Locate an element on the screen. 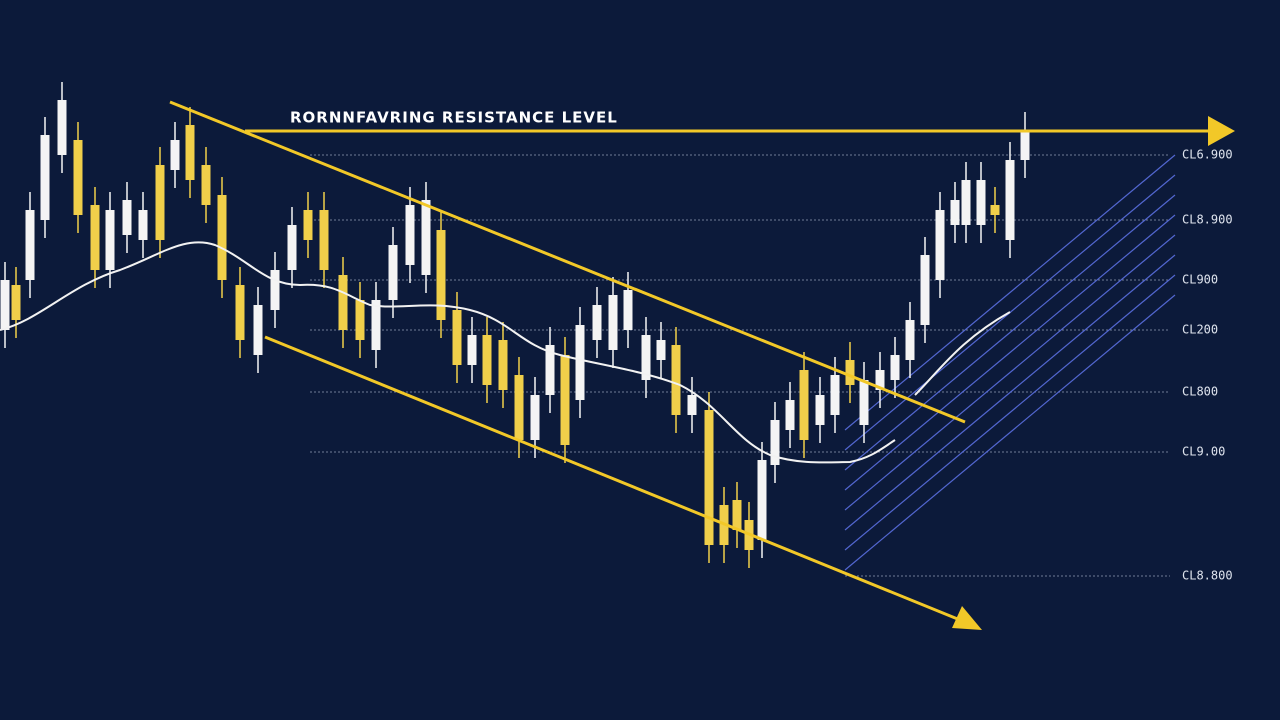 This screenshot has height=720, width=1280. level-label: CL8.900 is located at coordinates (1207, 220).